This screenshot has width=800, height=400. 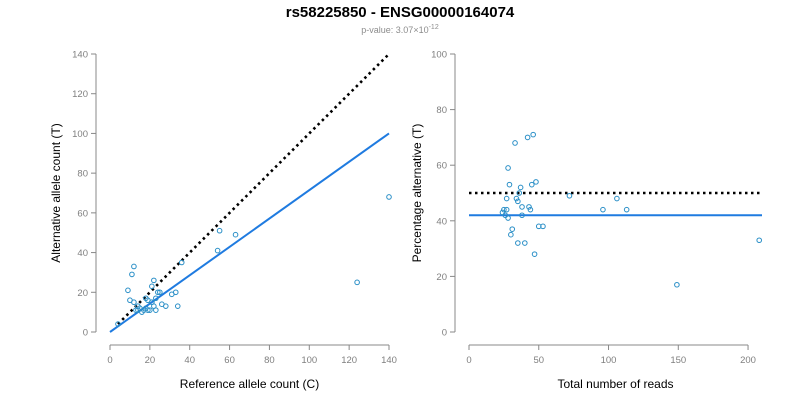 I want to click on pvalue-text: p-value: 3.07×10, so click(x=395, y=30).